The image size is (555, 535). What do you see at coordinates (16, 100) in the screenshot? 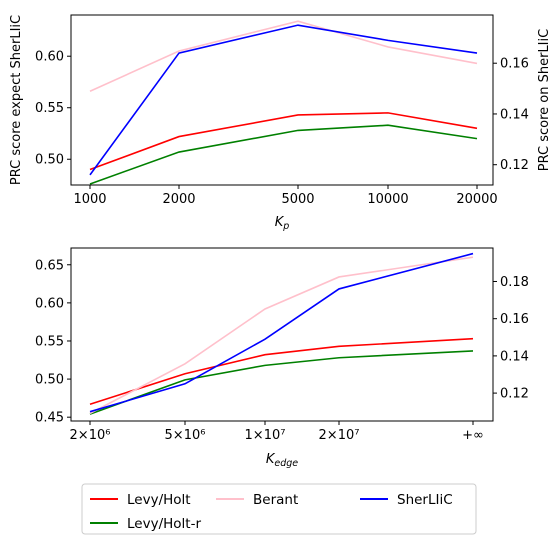
I see `top-left-y-axis-label: PRC score expect SherLIiC` at bounding box center [16, 100].